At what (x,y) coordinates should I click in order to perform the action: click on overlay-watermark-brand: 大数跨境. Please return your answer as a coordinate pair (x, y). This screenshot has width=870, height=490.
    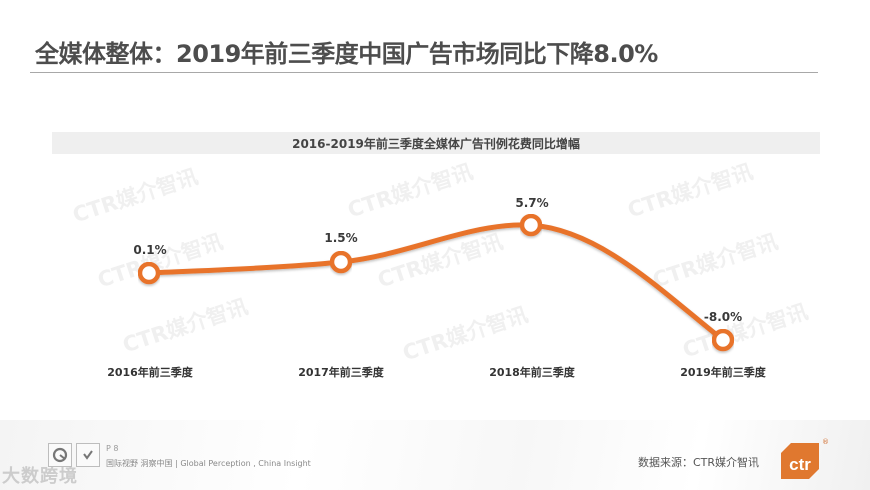
    Looking at the image, I should click on (40, 476).